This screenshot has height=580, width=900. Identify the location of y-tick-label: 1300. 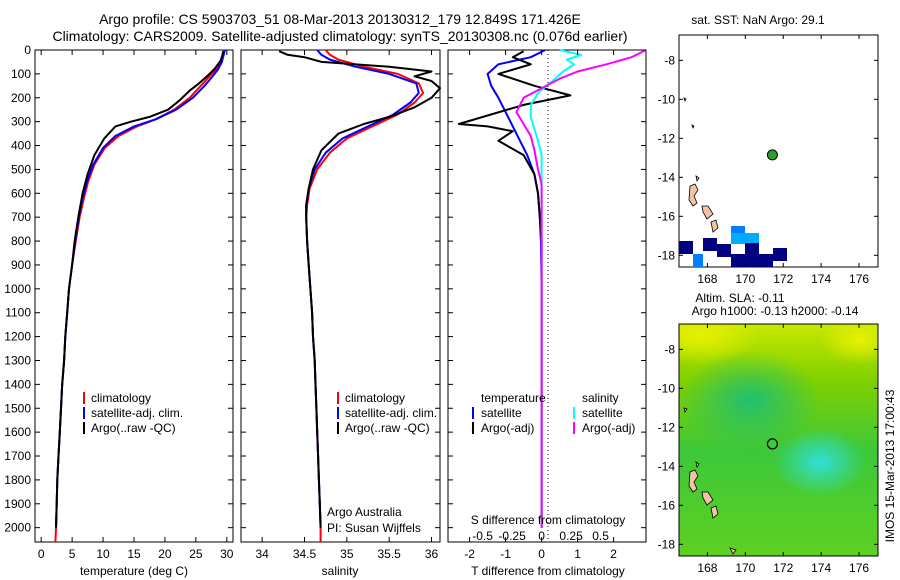
(17, 360).